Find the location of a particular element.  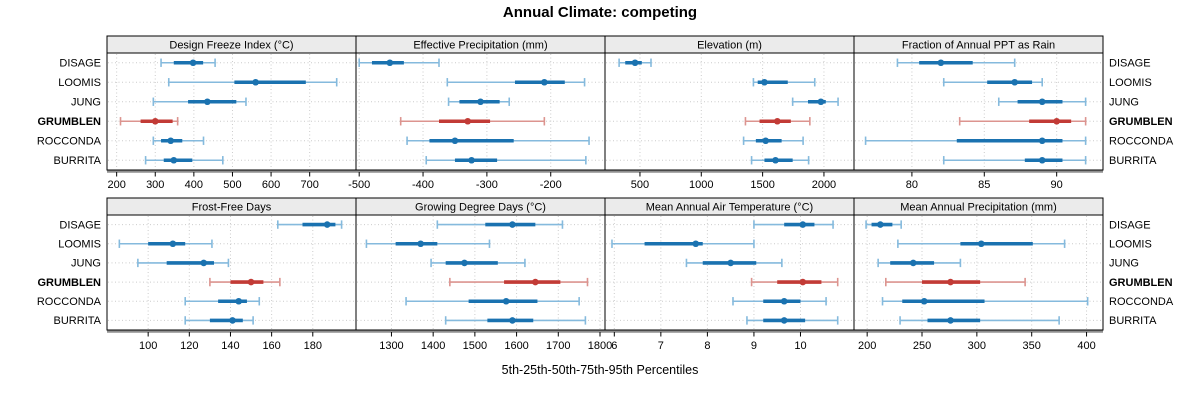

tick-label: 1400 is located at coordinates (433, 346).